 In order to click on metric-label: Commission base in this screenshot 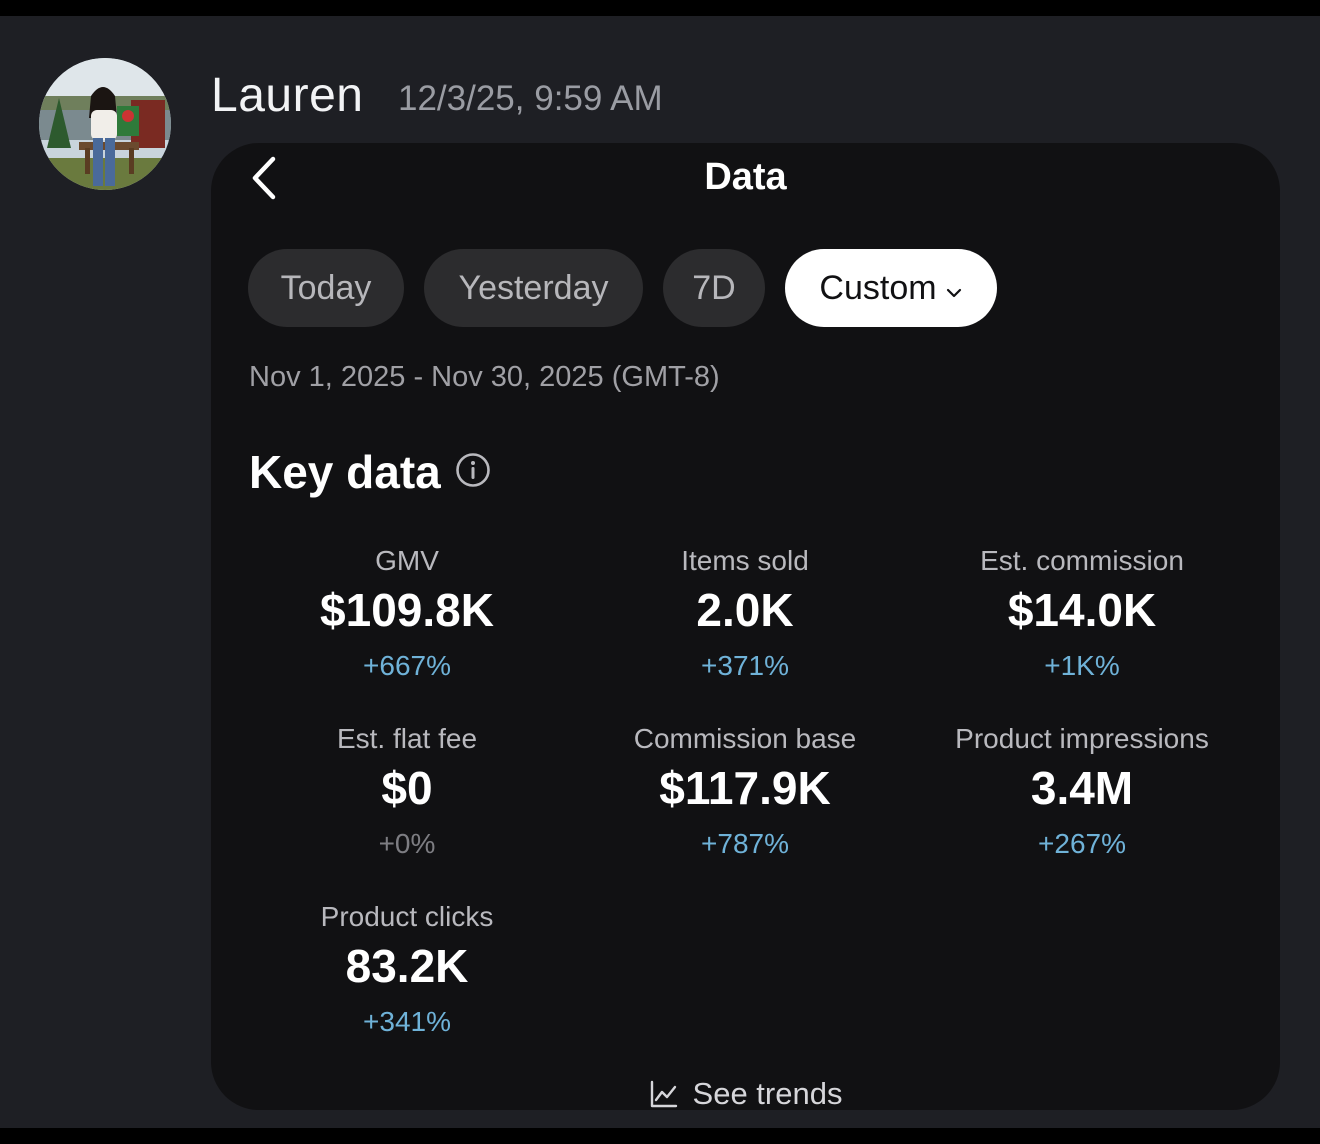, I will do `click(745, 738)`.